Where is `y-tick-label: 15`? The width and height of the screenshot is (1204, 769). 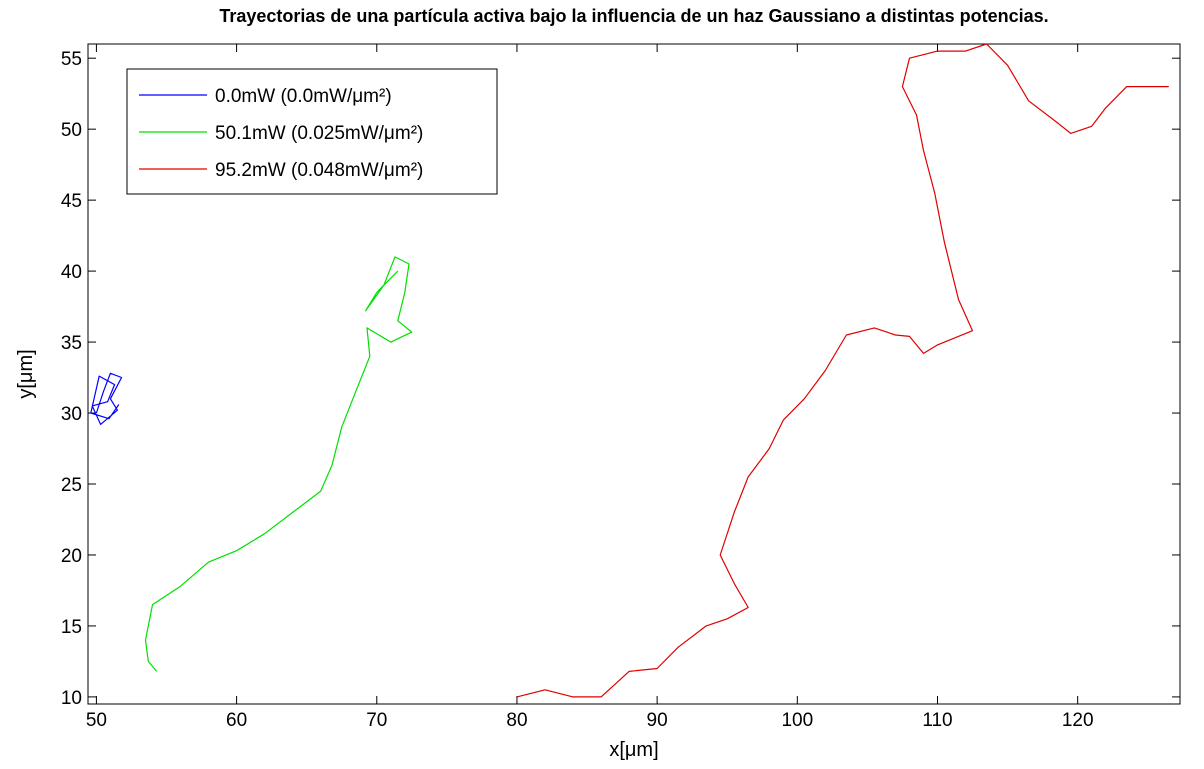
y-tick-label: 15 is located at coordinates (71, 627).